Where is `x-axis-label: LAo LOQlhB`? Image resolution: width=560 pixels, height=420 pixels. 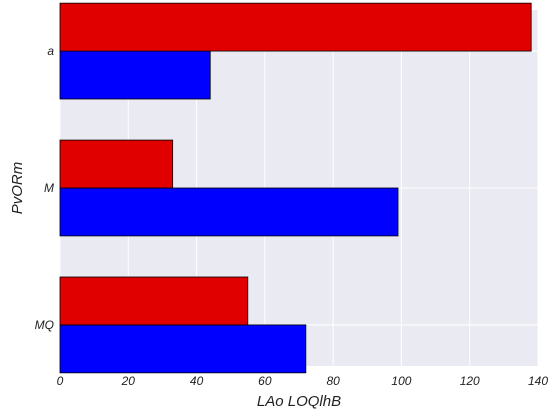
x-axis-label: LAo LOQlhB is located at coordinates (299, 401).